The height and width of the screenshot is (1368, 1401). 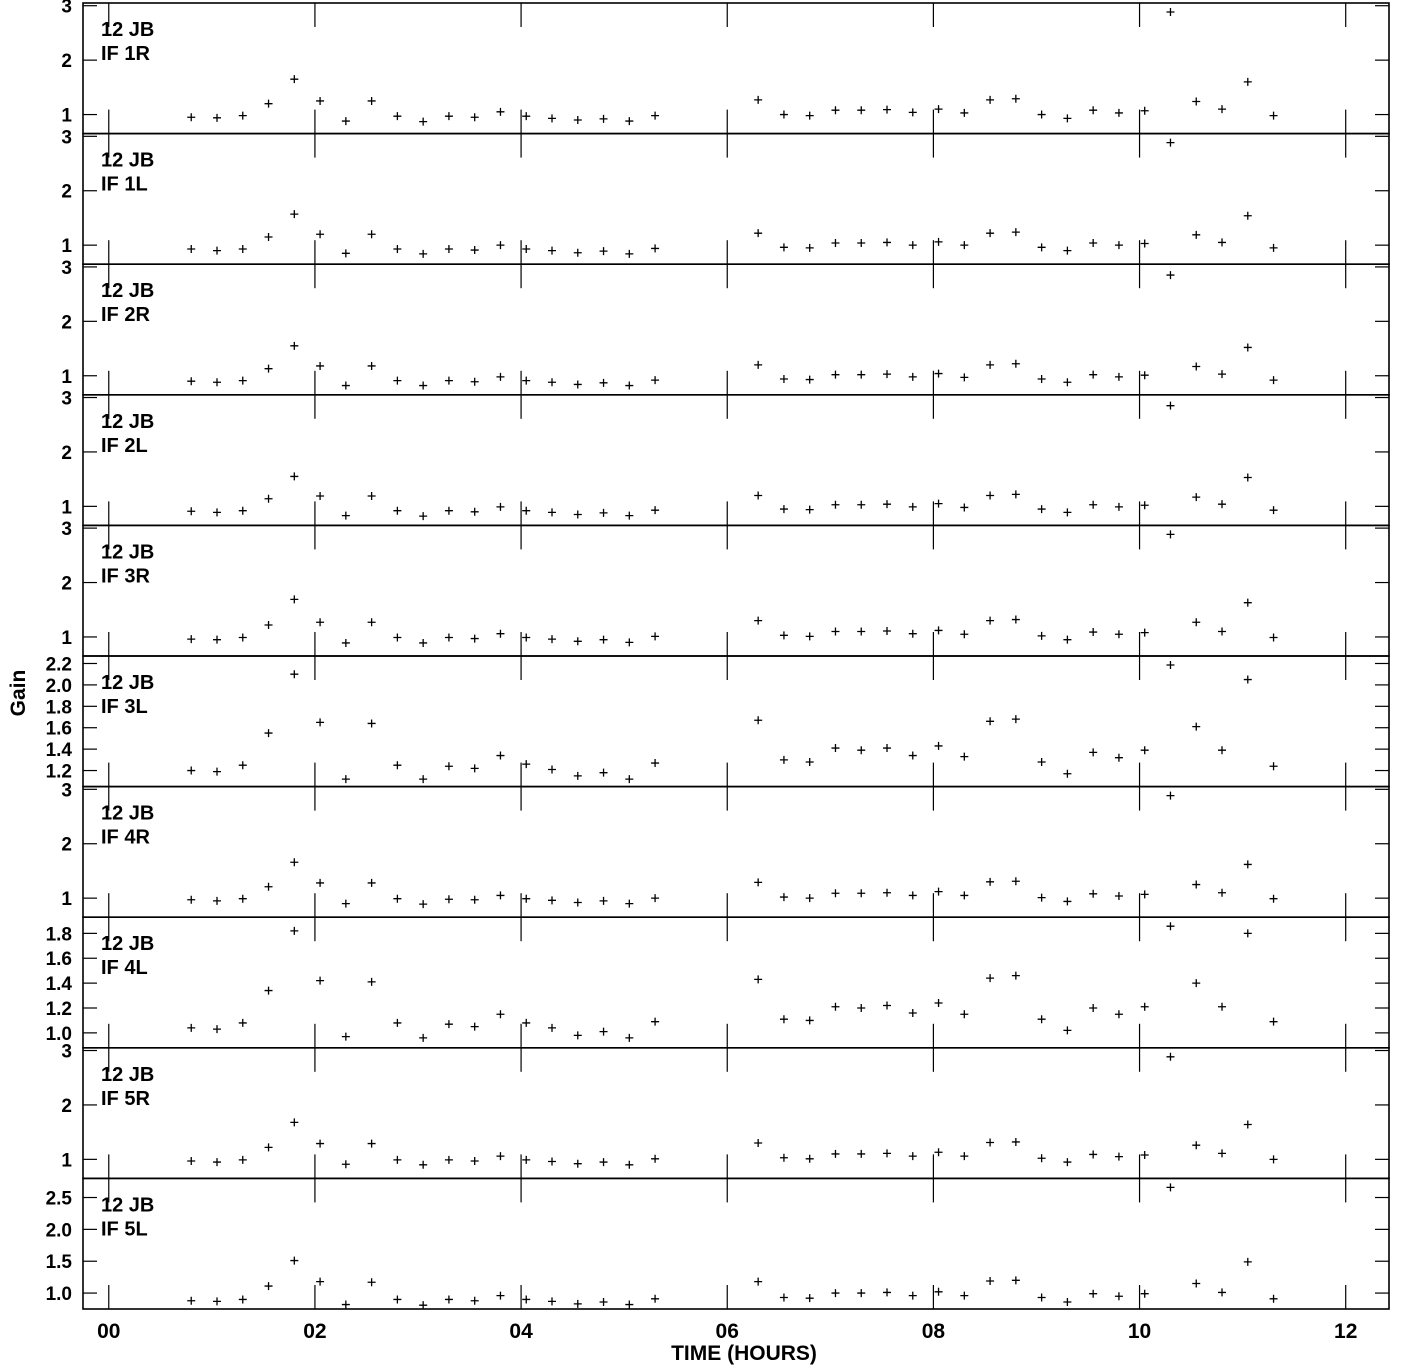 I want to click on x-tick-label: 00, so click(x=108, y=1331).